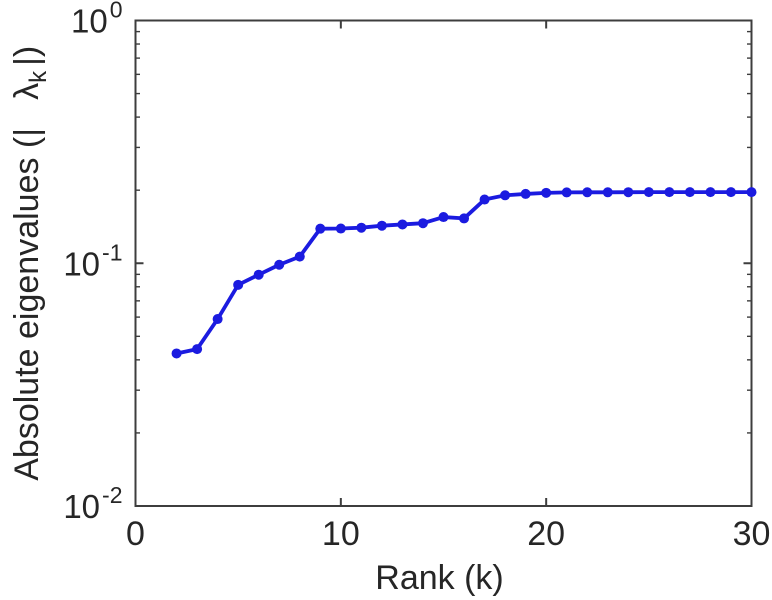 The width and height of the screenshot is (772, 600). I want to click on y-label-prefix: Absolute eigenvalues (|, so click(27, 304).